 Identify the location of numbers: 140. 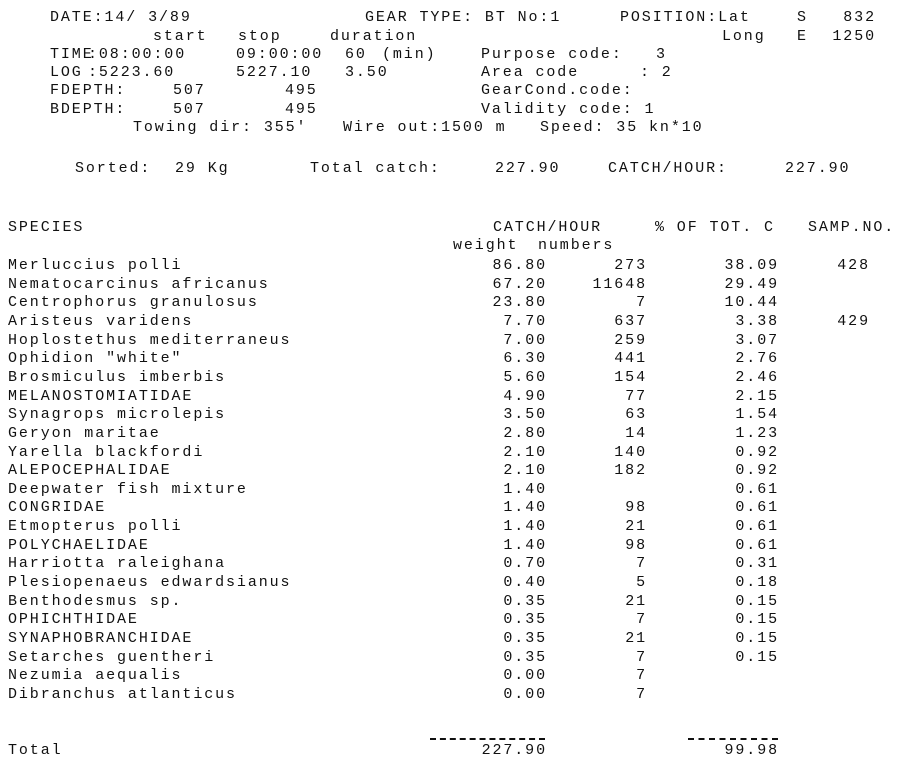
(630, 452).